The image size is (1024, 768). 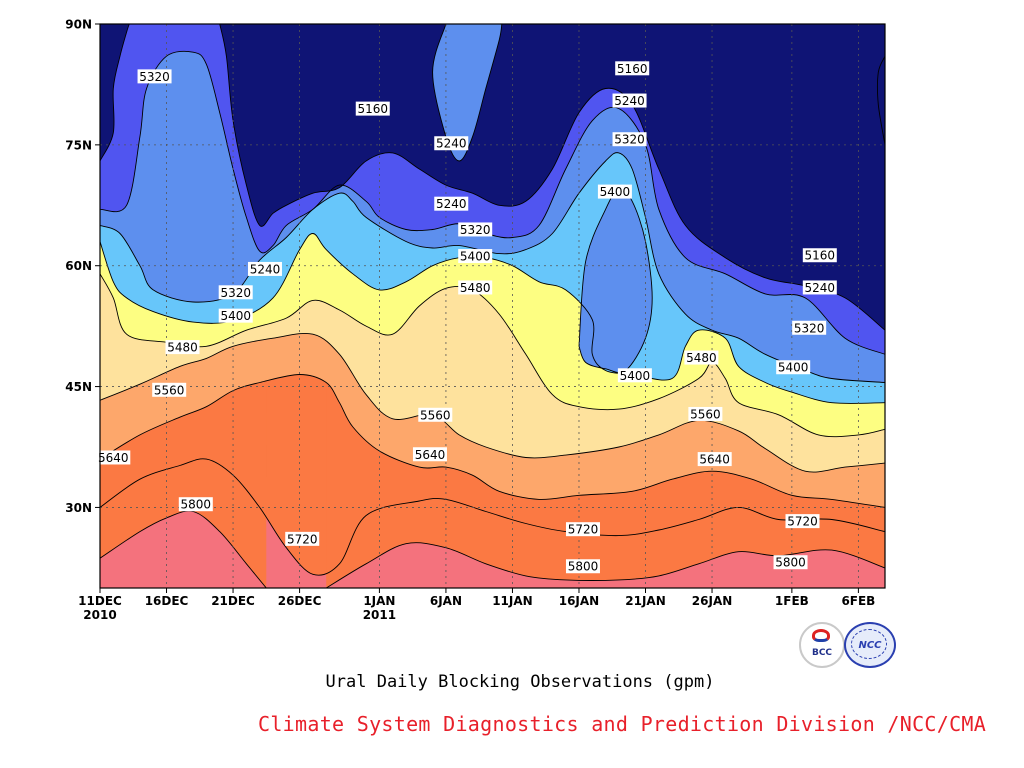 What do you see at coordinates (821, 635) in the screenshot?
I see `bcc-emblem-icon` at bounding box center [821, 635].